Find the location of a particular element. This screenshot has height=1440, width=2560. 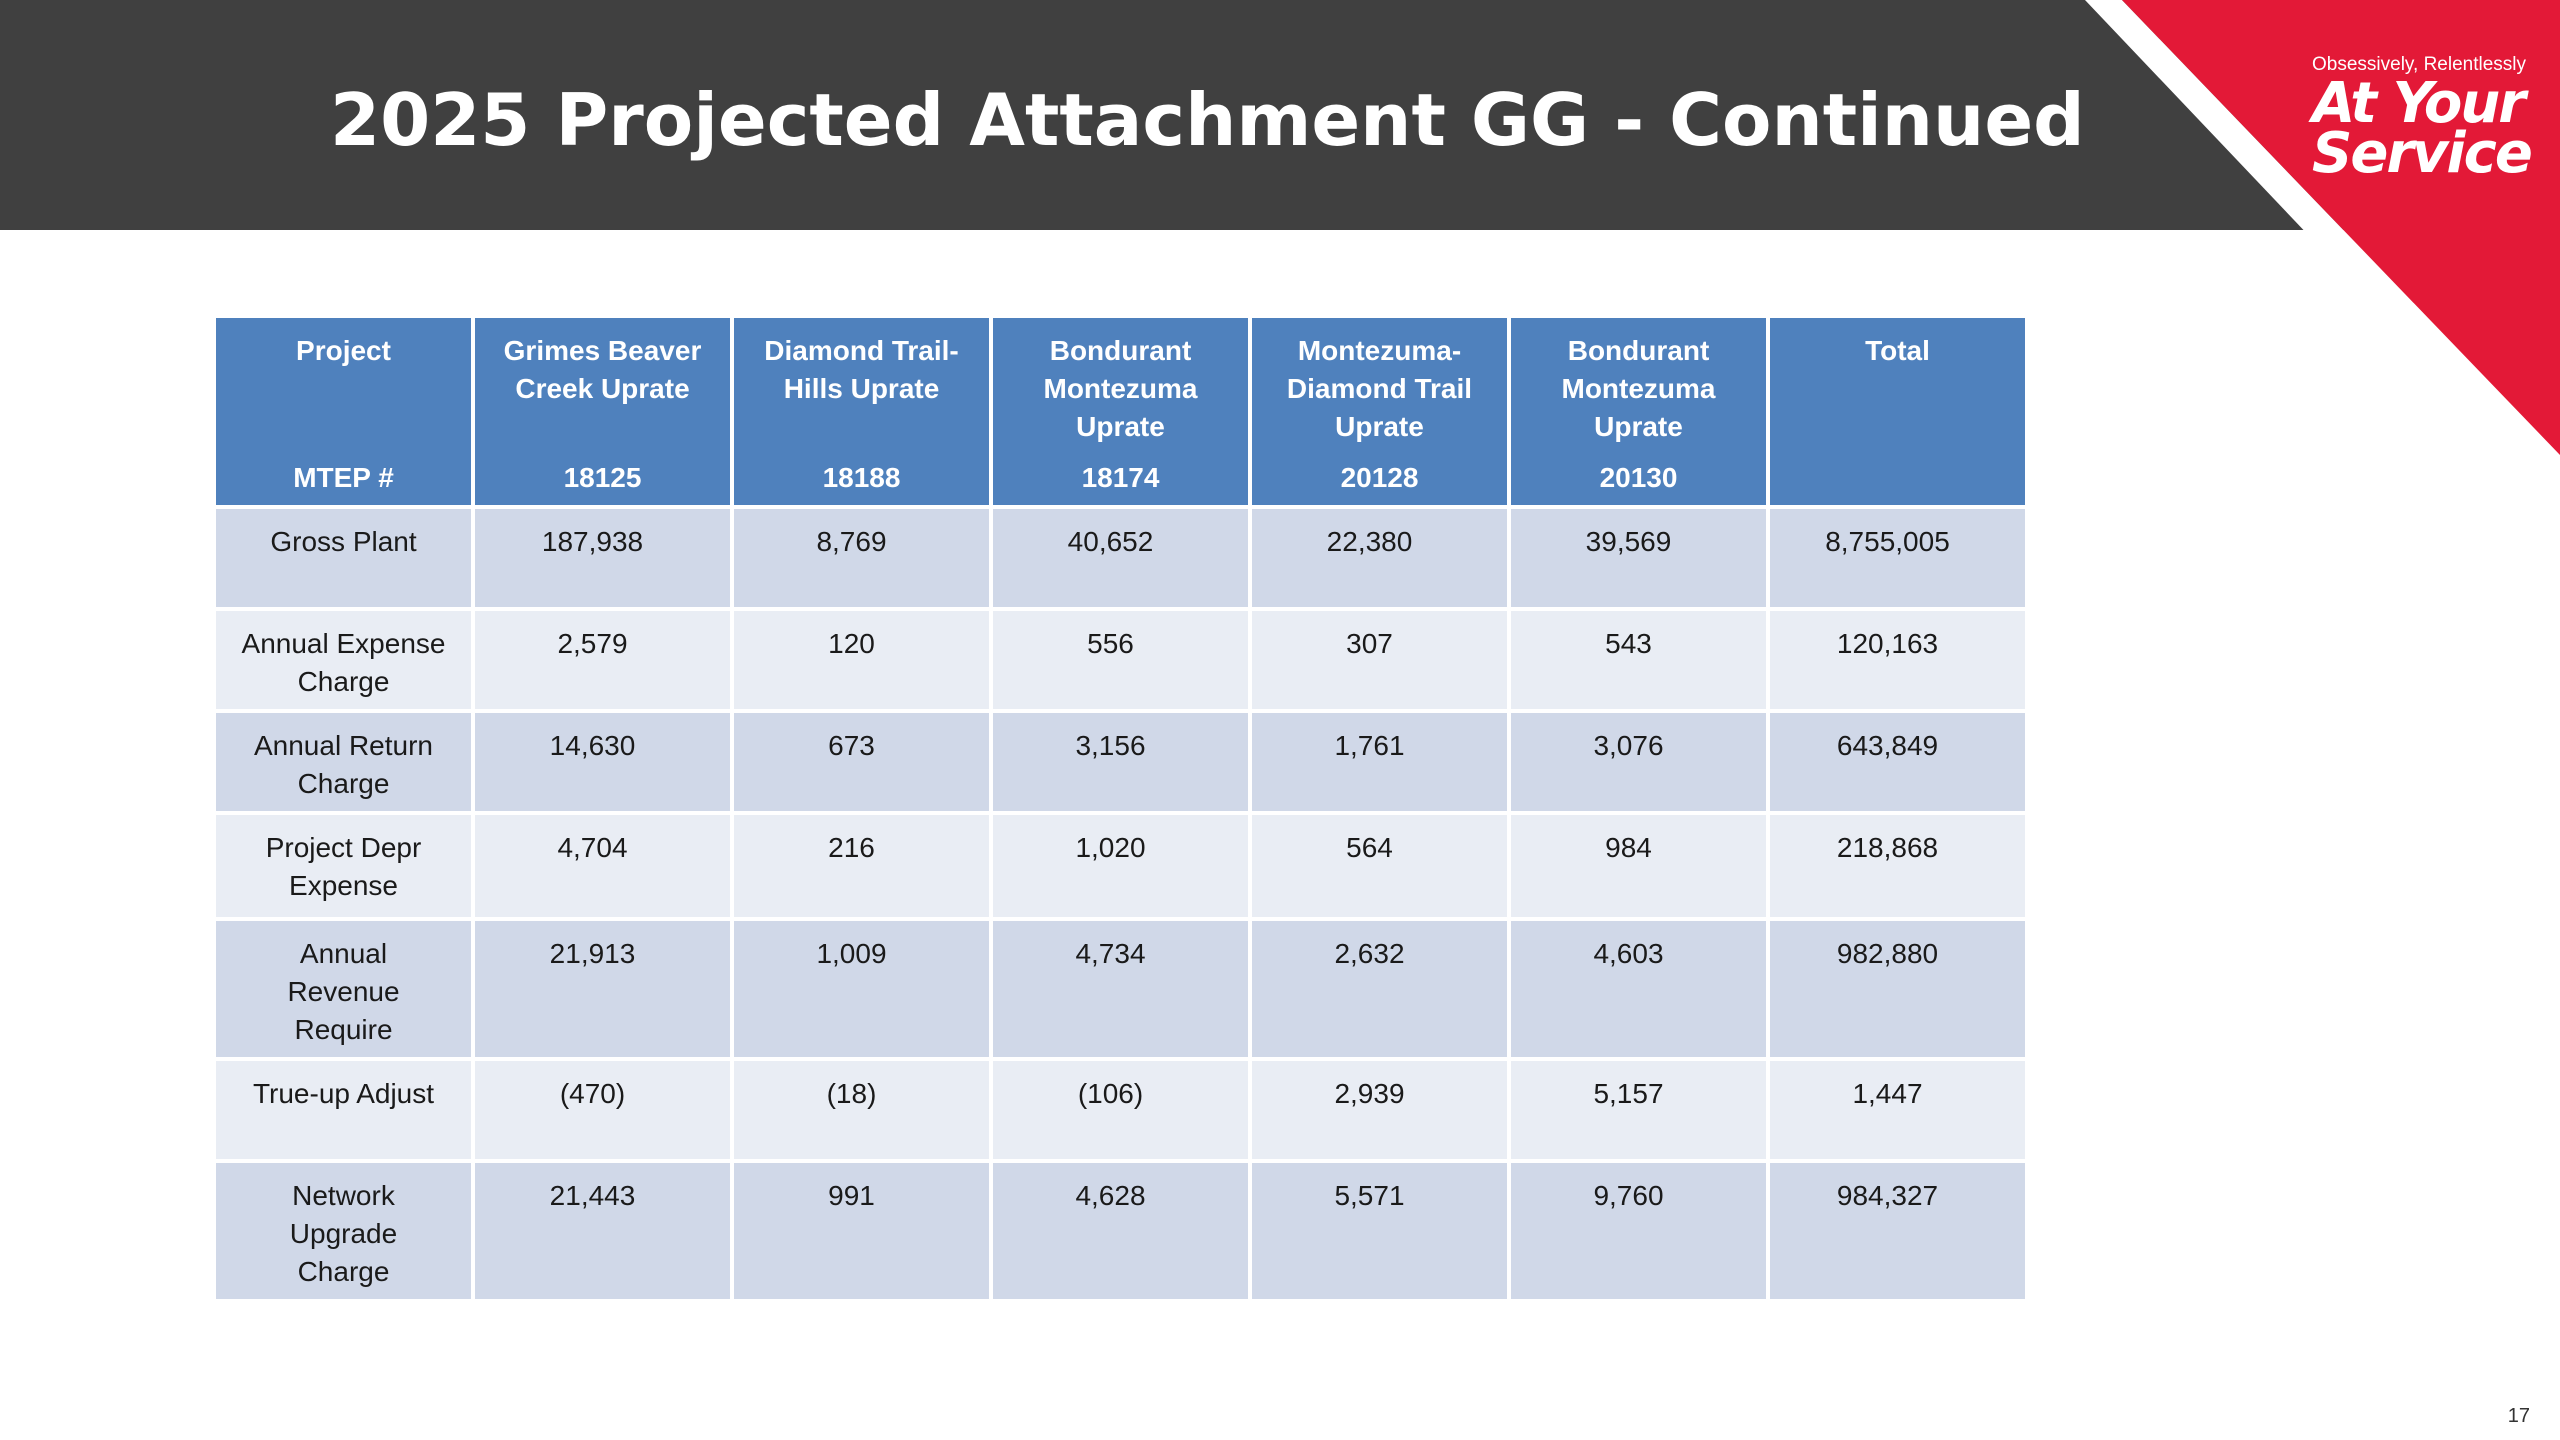

header-bondurant-montezuma-18174: Bondurant Montezuma Uprate 18174 is located at coordinates (1120, 411).